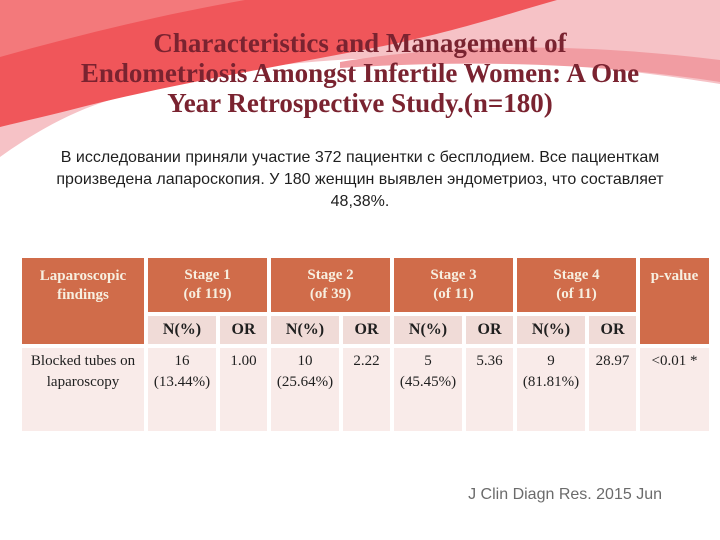 Image resolution: width=720 pixels, height=540 pixels. Describe the element at coordinates (551, 361) in the screenshot. I see `n-value: 9` at that location.